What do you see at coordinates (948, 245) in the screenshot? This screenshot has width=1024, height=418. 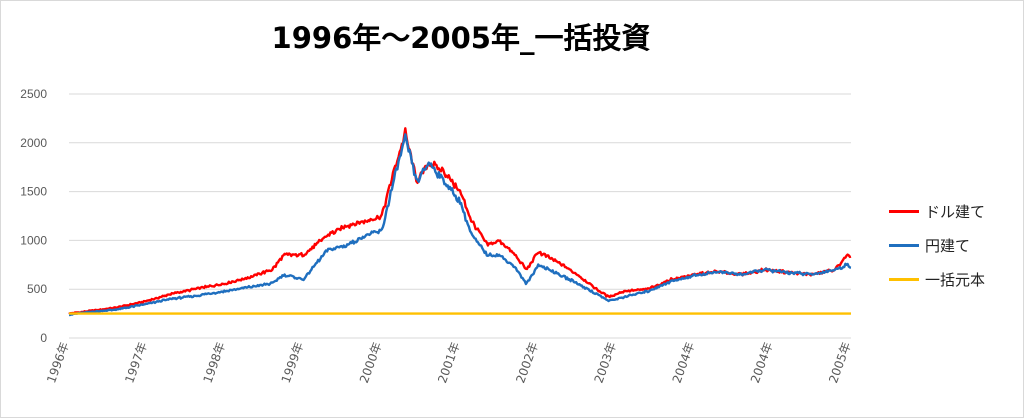 I see `legend-label: 円建て` at bounding box center [948, 245].